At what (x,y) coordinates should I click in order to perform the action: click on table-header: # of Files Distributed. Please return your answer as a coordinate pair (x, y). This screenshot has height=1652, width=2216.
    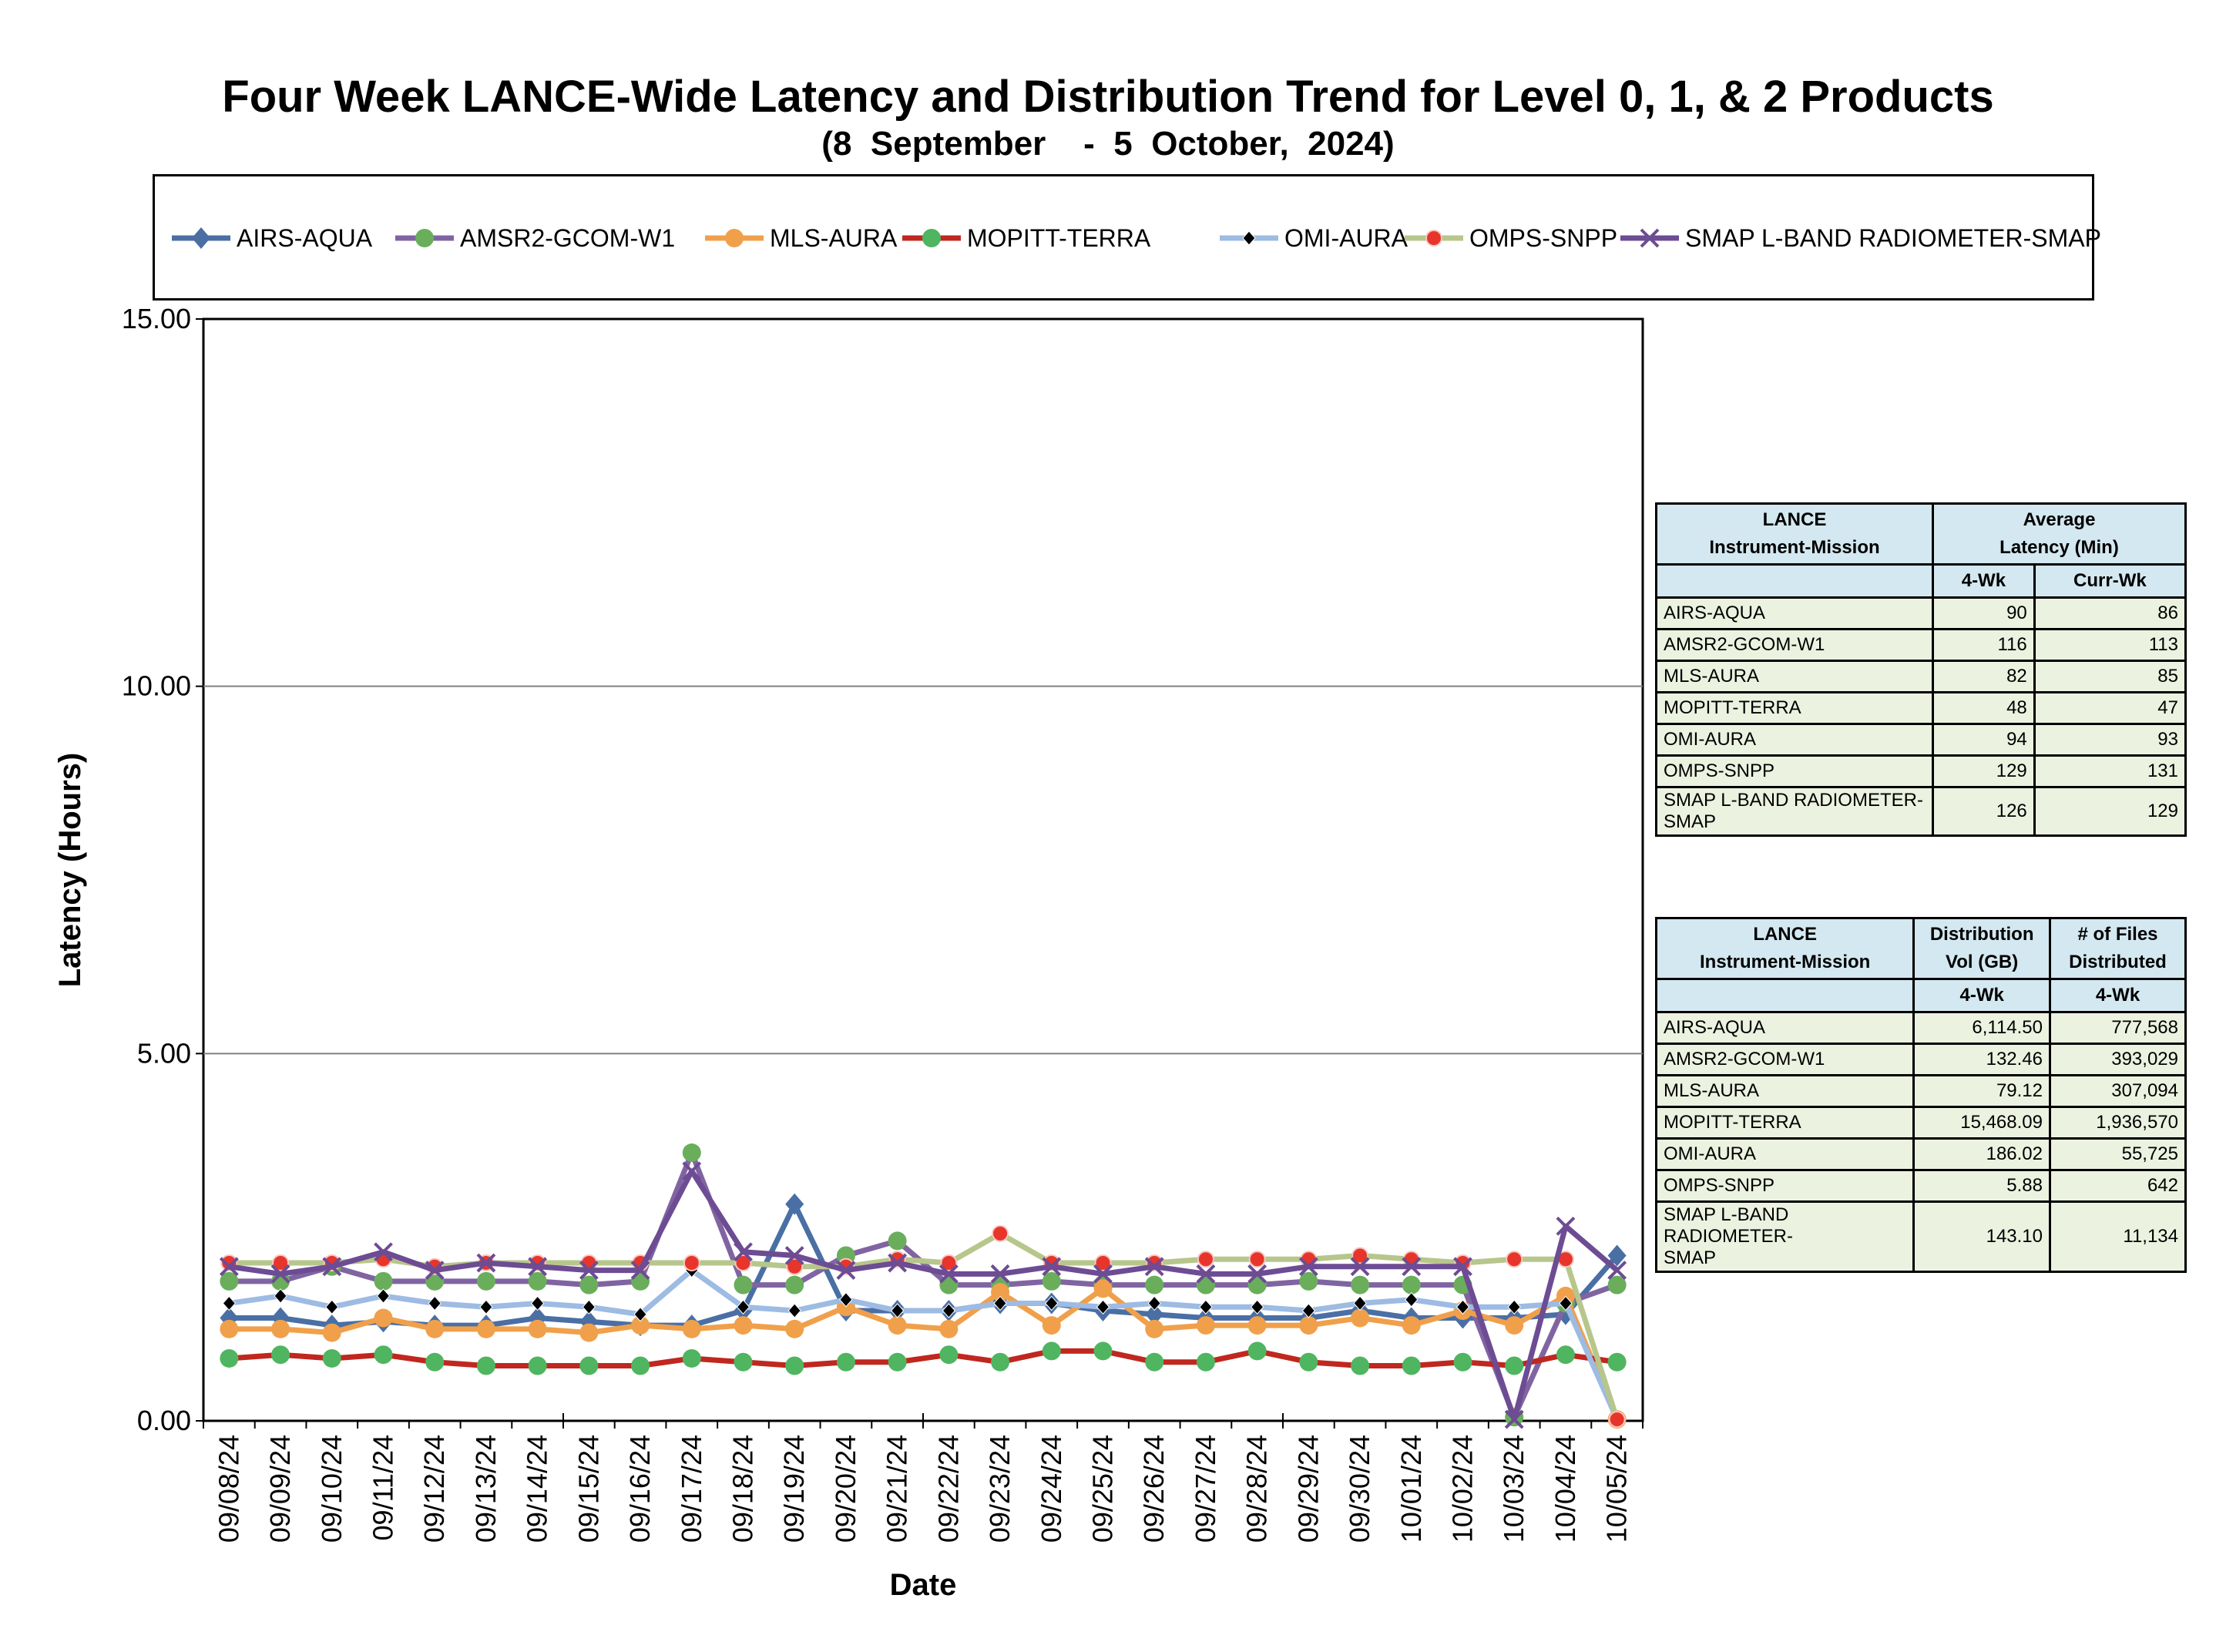
    Looking at the image, I should click on (2118, 949).